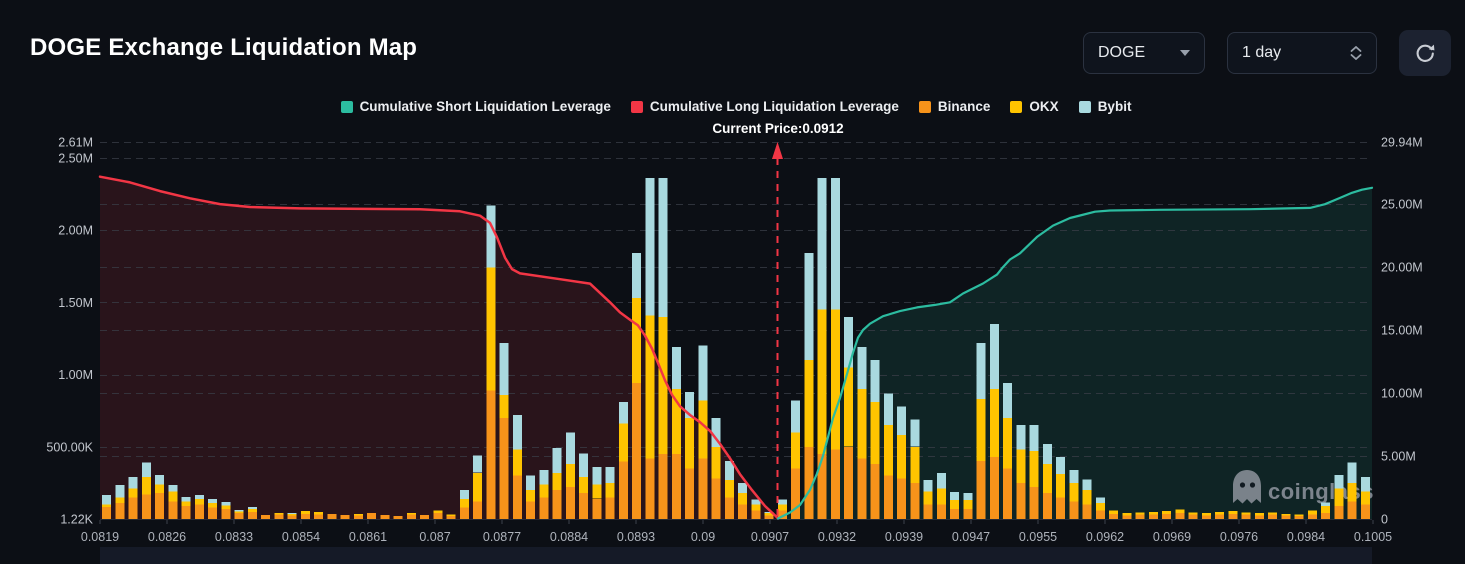 The image size is (1465, 564). Describe the element at coordinates (904, 537) in the screenshot. I see `svg-text: 0.0939` at that location.